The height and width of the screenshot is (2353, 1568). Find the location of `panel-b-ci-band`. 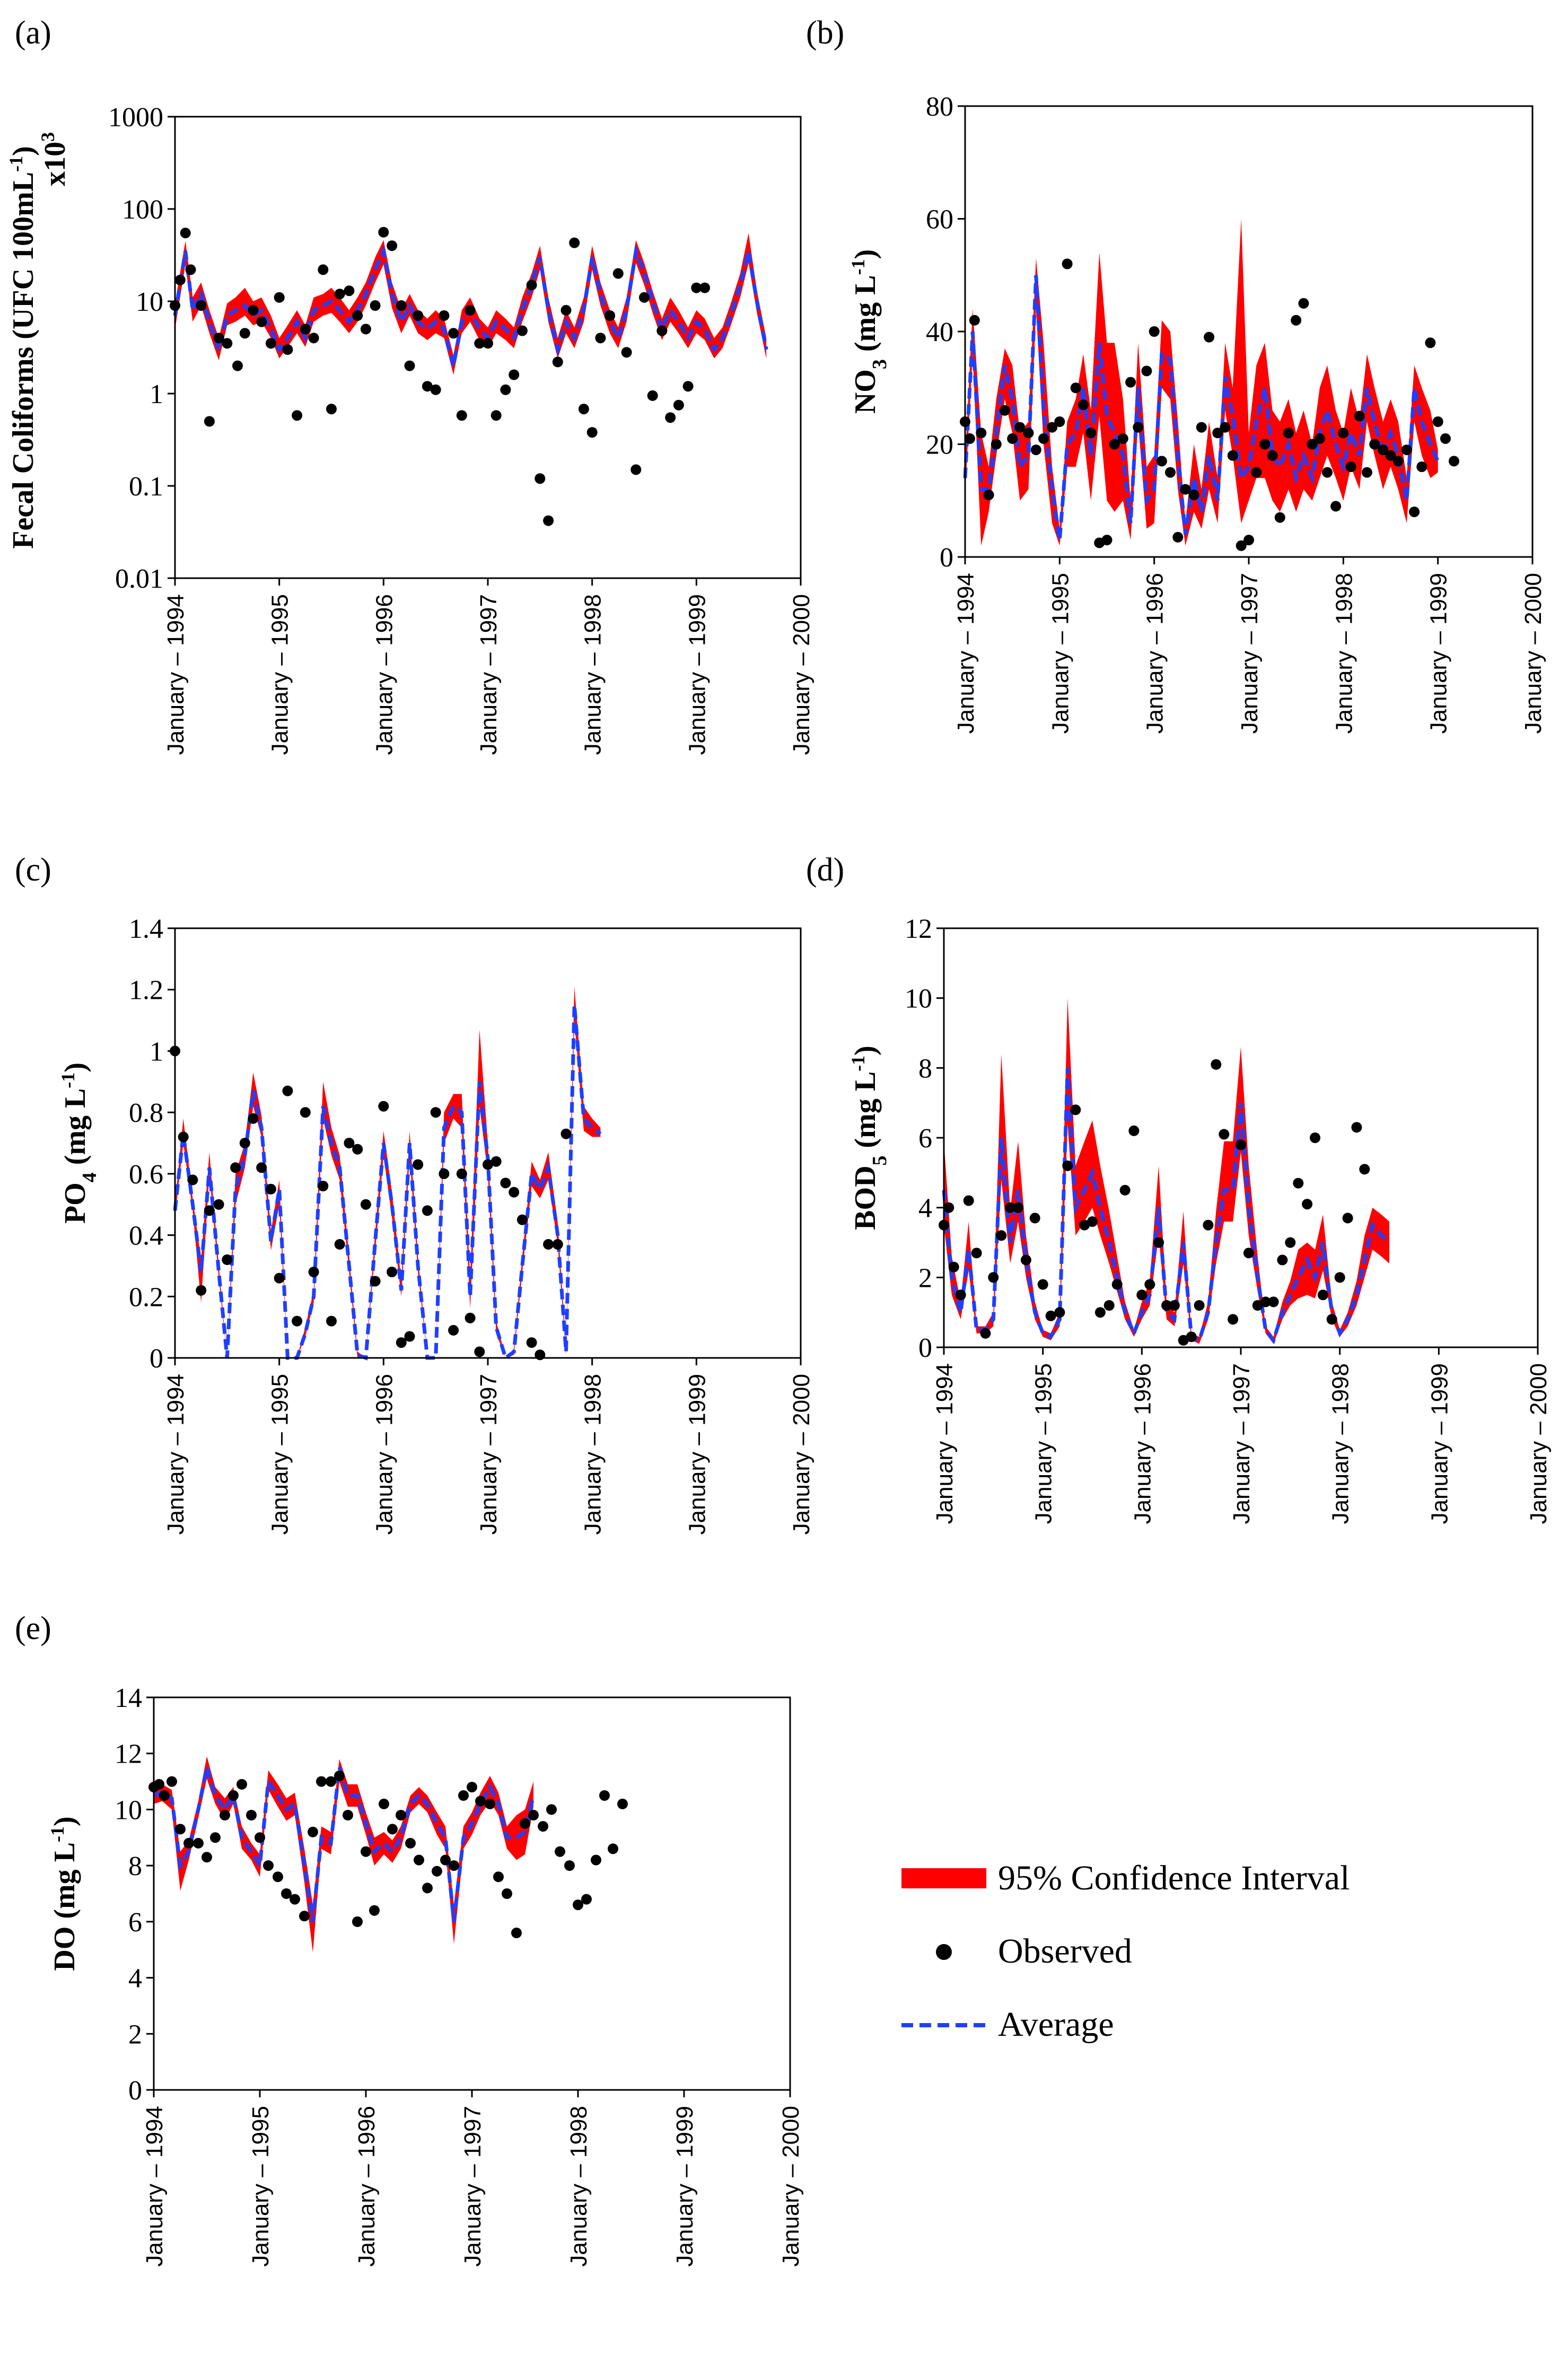

panel-b-ci-band is located at coordinates (1201, 382).